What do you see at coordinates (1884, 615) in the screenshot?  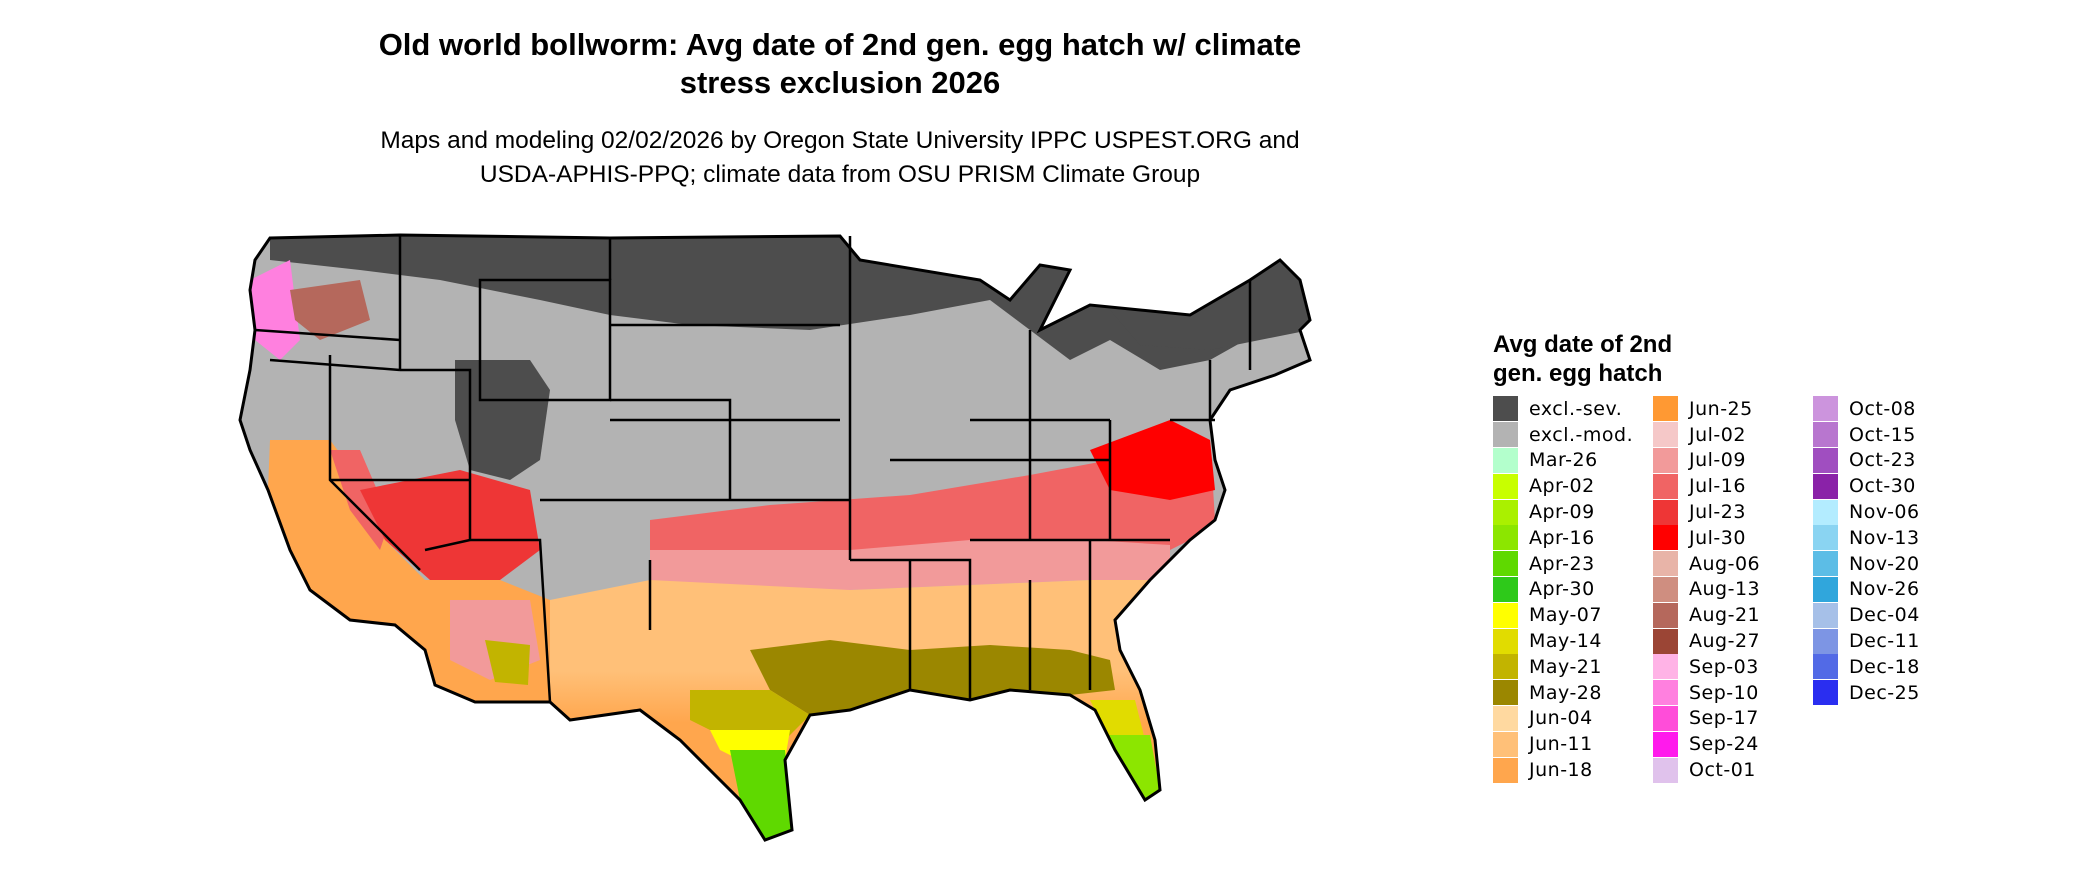 I see `legend-label: Dec-04` at bounding box center [1884, 615].